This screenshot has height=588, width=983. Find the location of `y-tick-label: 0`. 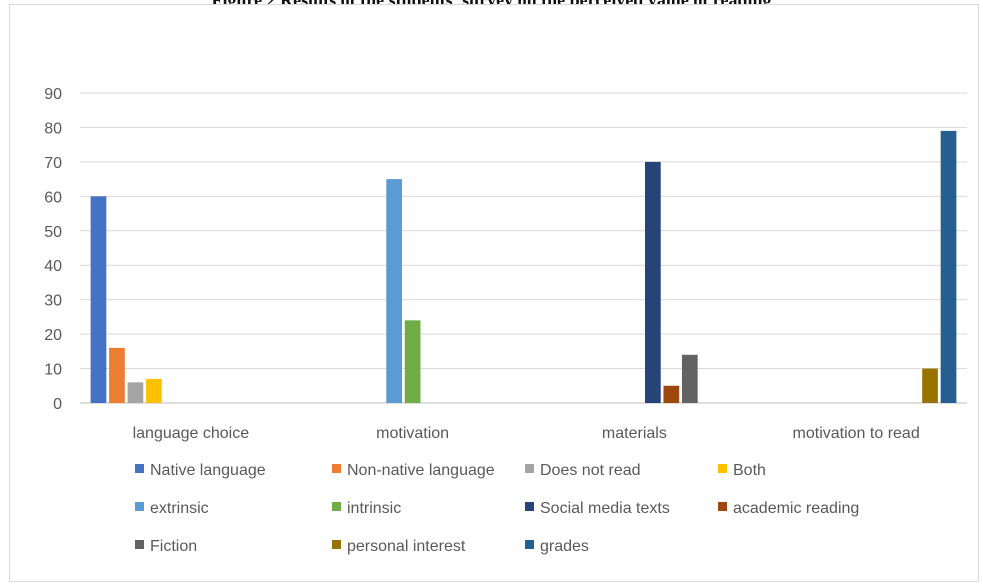

y-tick-label: 0 is located at coordinates (57, 404).